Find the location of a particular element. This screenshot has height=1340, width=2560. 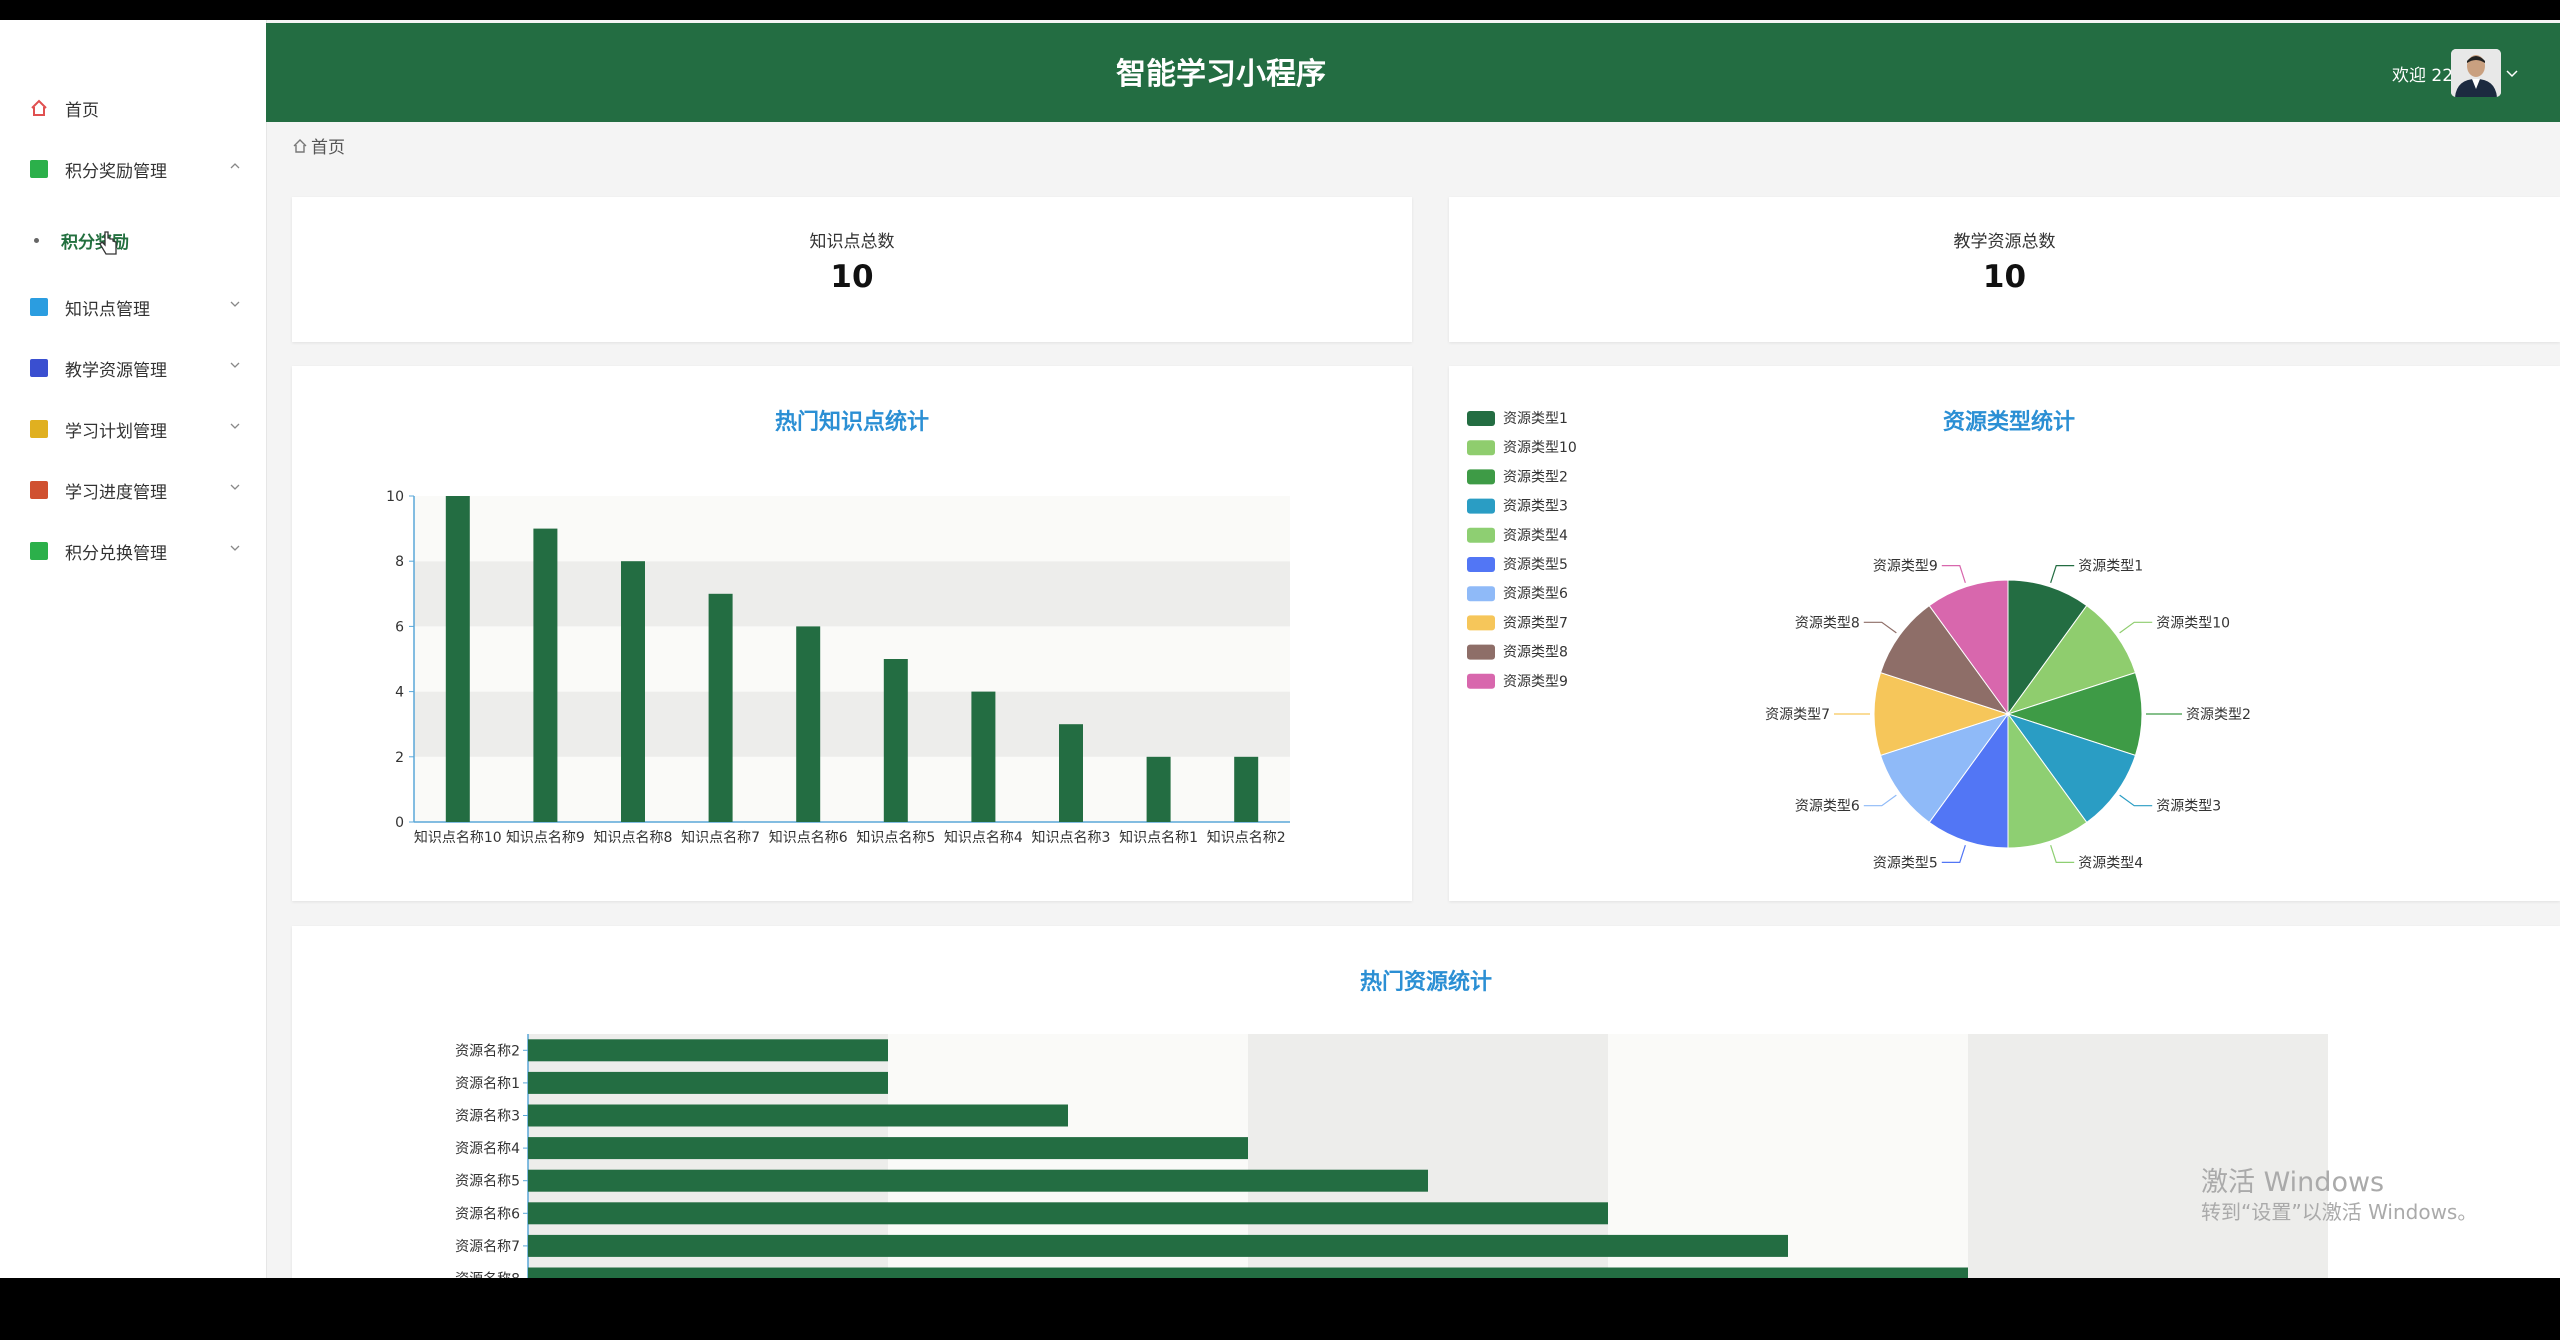

stat-label: 教学资源总数 is located at coordinates (2004, 242).